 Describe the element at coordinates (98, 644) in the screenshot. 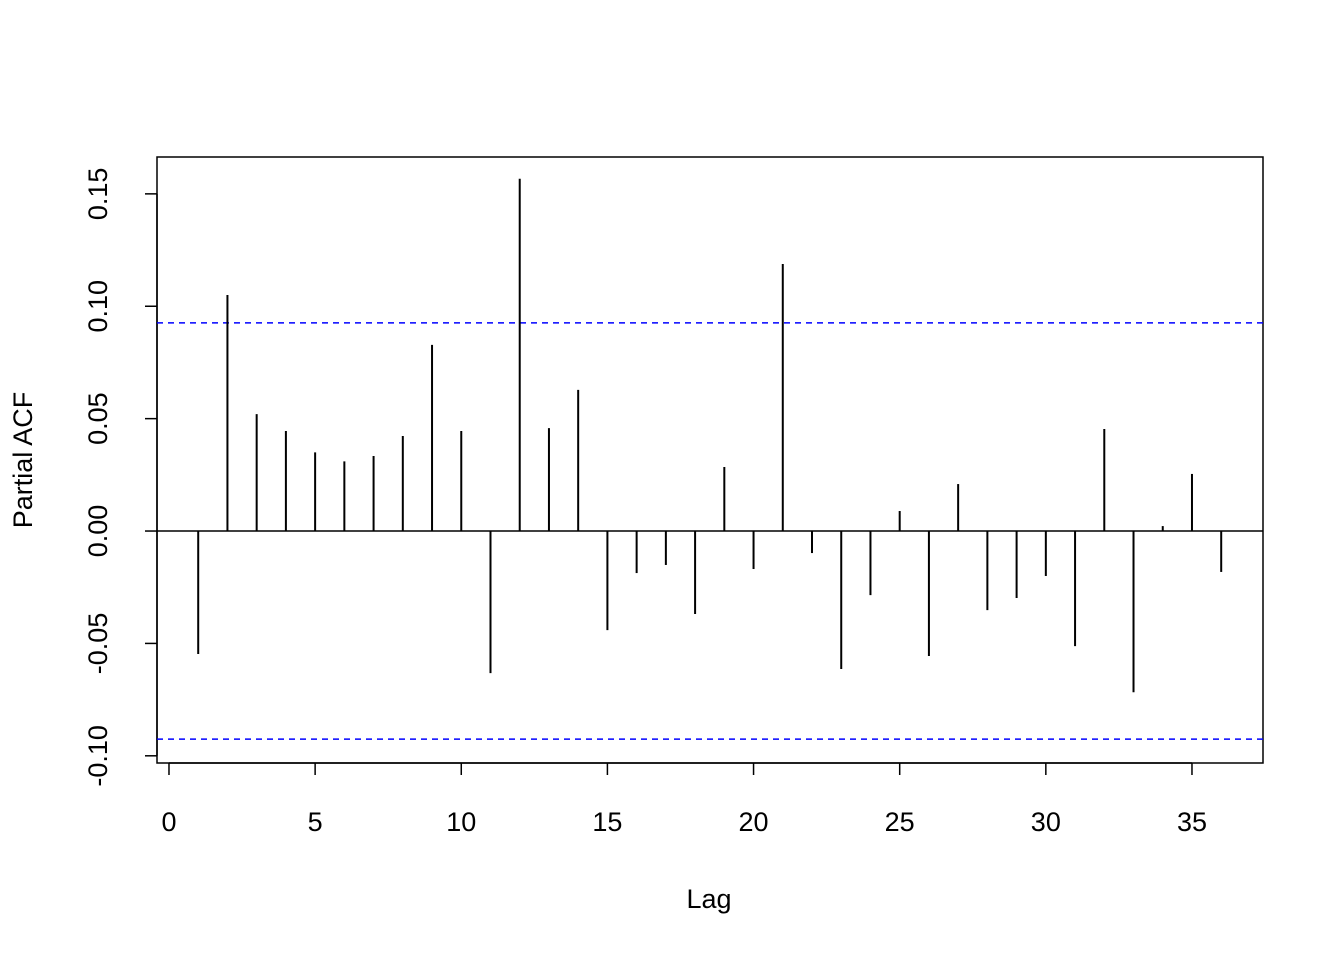

I see `y-tick-label: -0.05` at that location.